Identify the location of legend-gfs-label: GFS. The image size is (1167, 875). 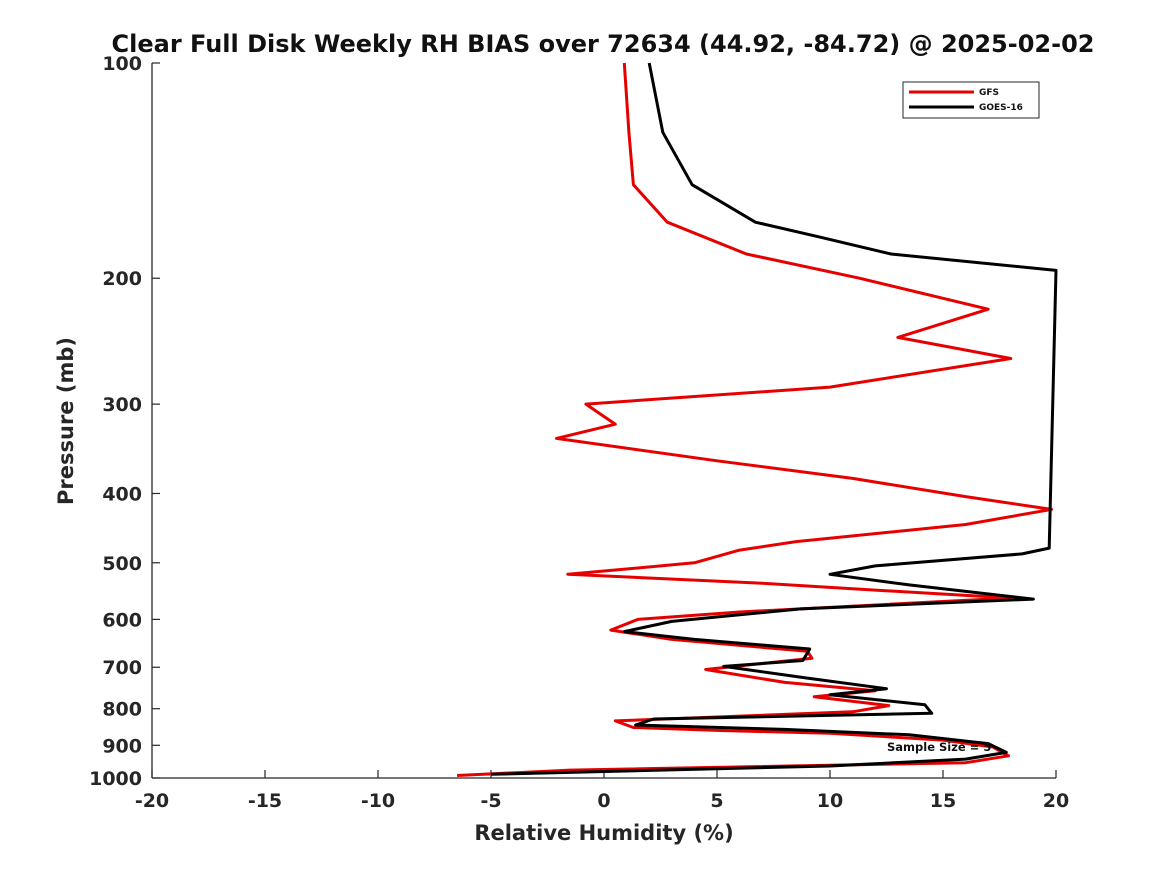
(989, 93).